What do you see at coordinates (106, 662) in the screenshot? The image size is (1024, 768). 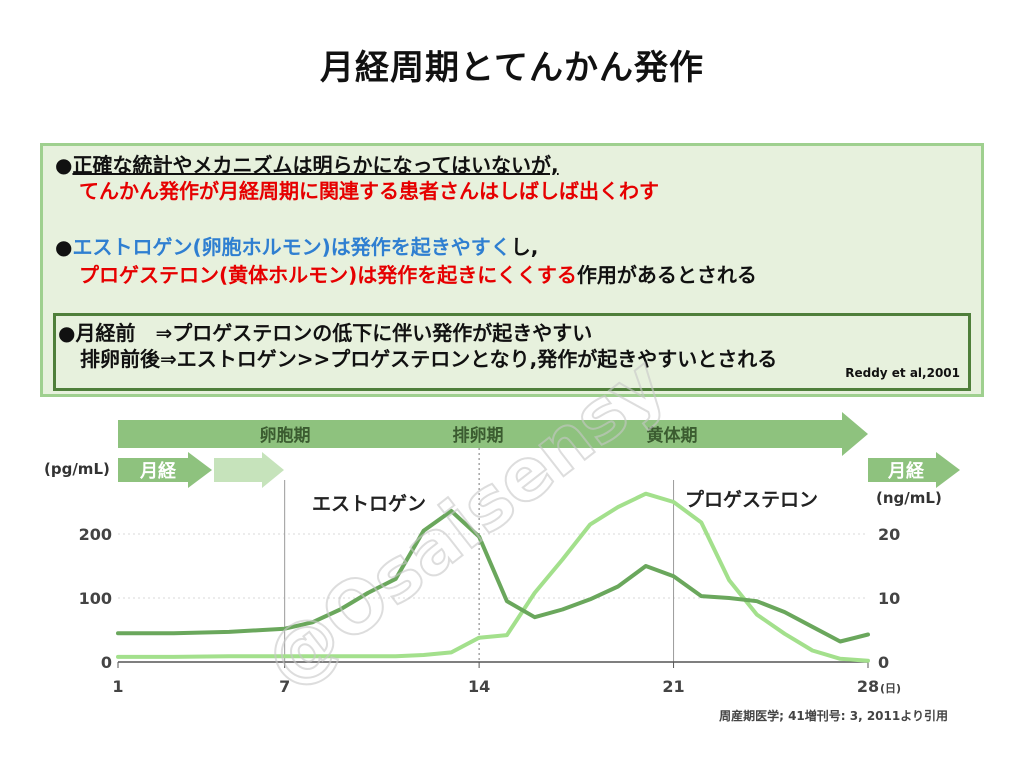 I see `y-left-tick-0: 0` at bounding box center [106, 662].